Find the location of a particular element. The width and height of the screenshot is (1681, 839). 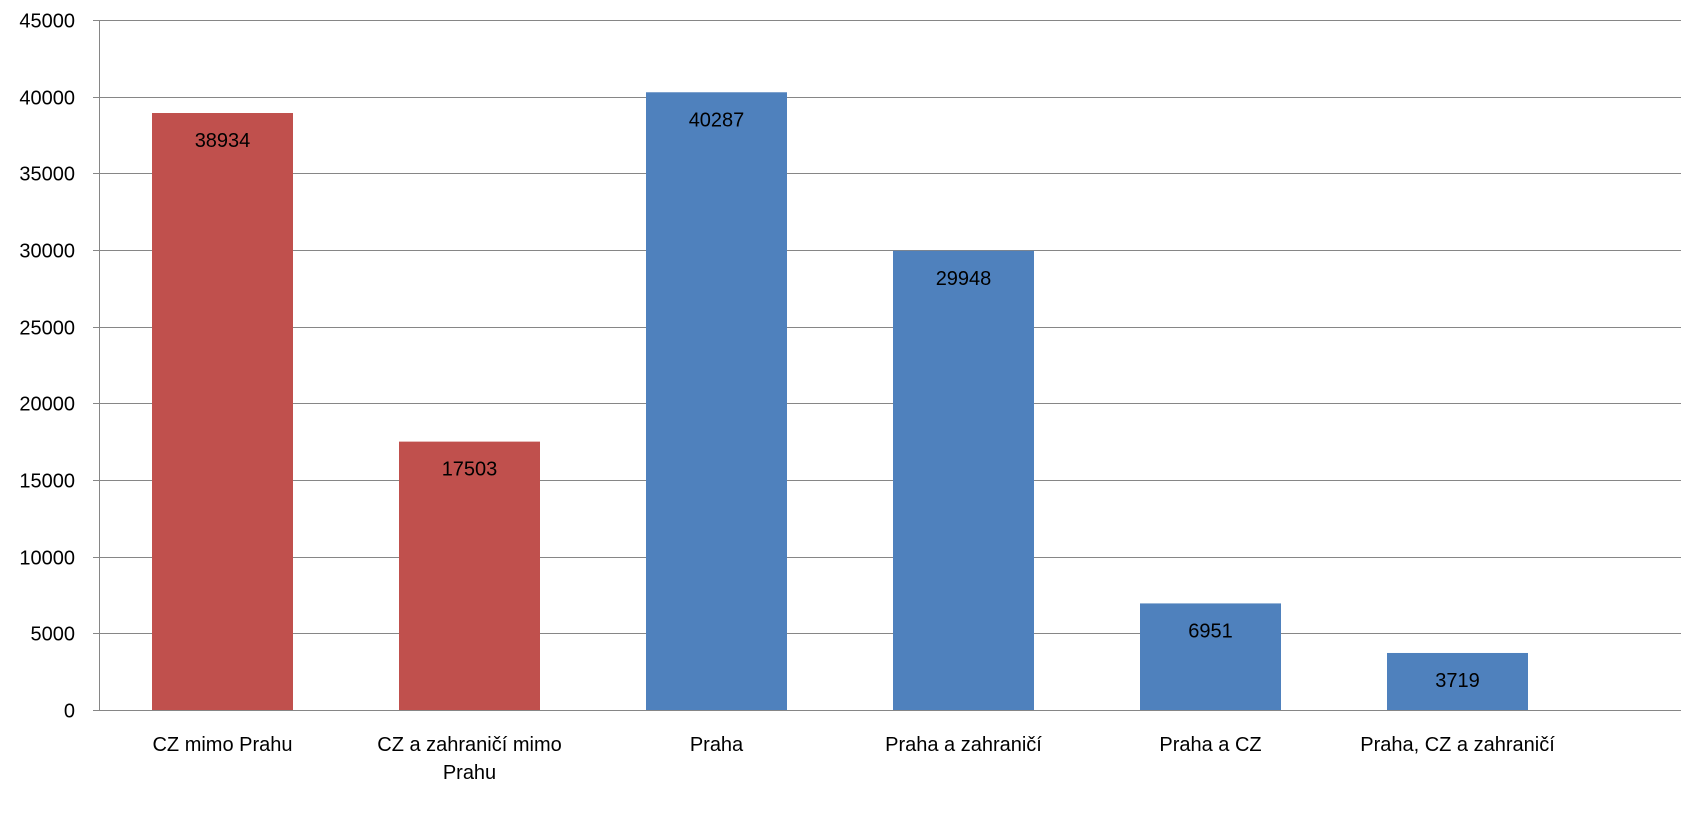

data-label: 17503 is located at coordinates (470, 470).